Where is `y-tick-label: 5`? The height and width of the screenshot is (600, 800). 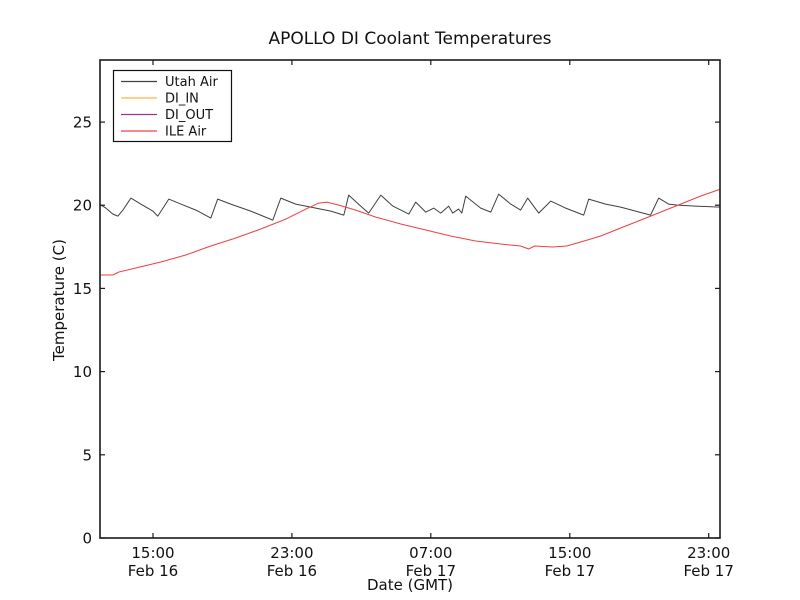
y-tick-label: 5 is located at coordinates (87, 455).